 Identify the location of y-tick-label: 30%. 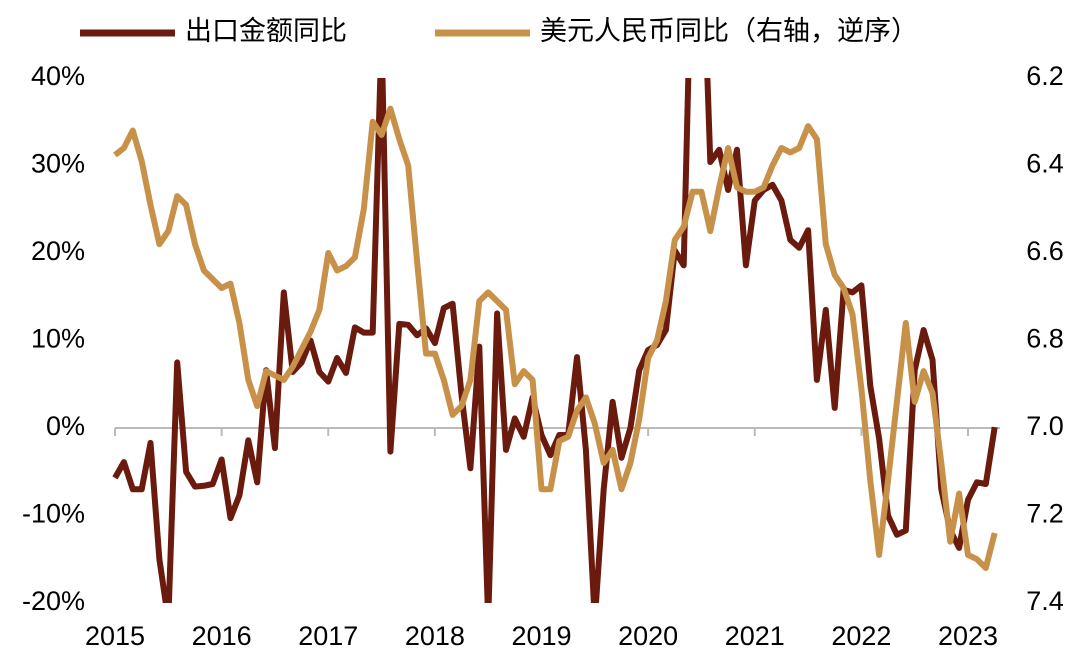
(58, 164).